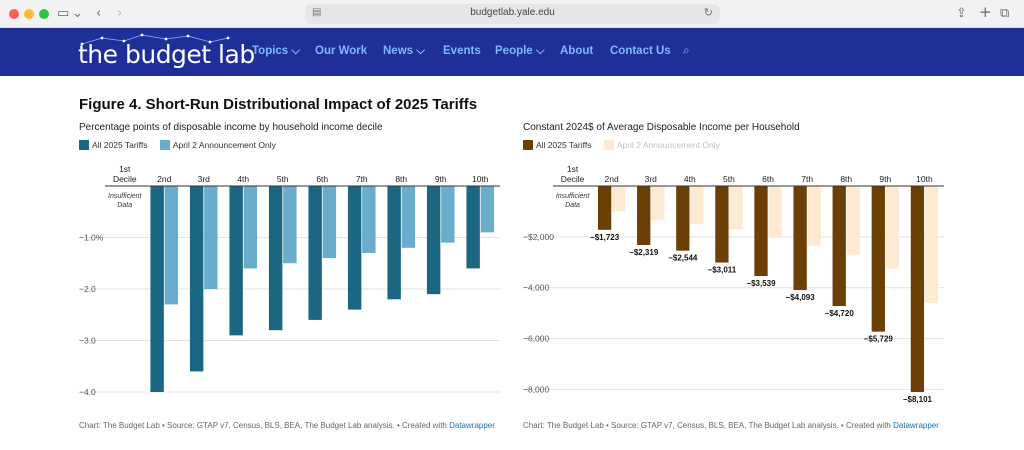 The image size is (1024, 450). I want to click on legend-item: All 2025 Tariffs, so click(113, 145).